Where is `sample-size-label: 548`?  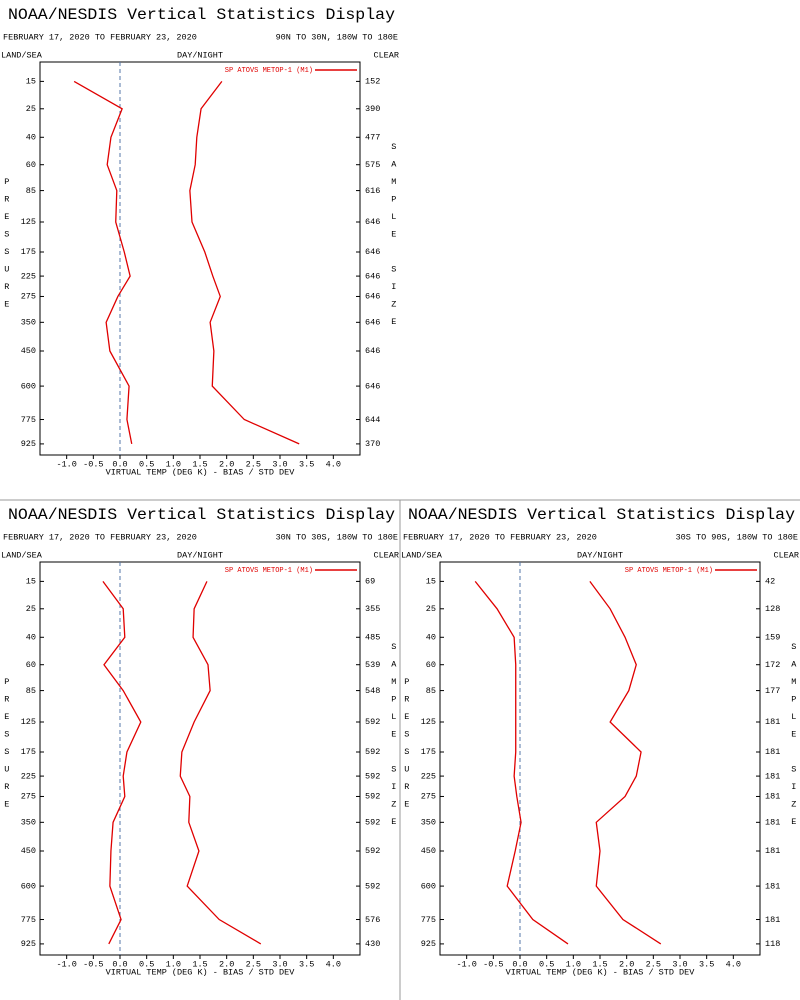 sample-size-label: 548 is located at coordinates (372, 691).